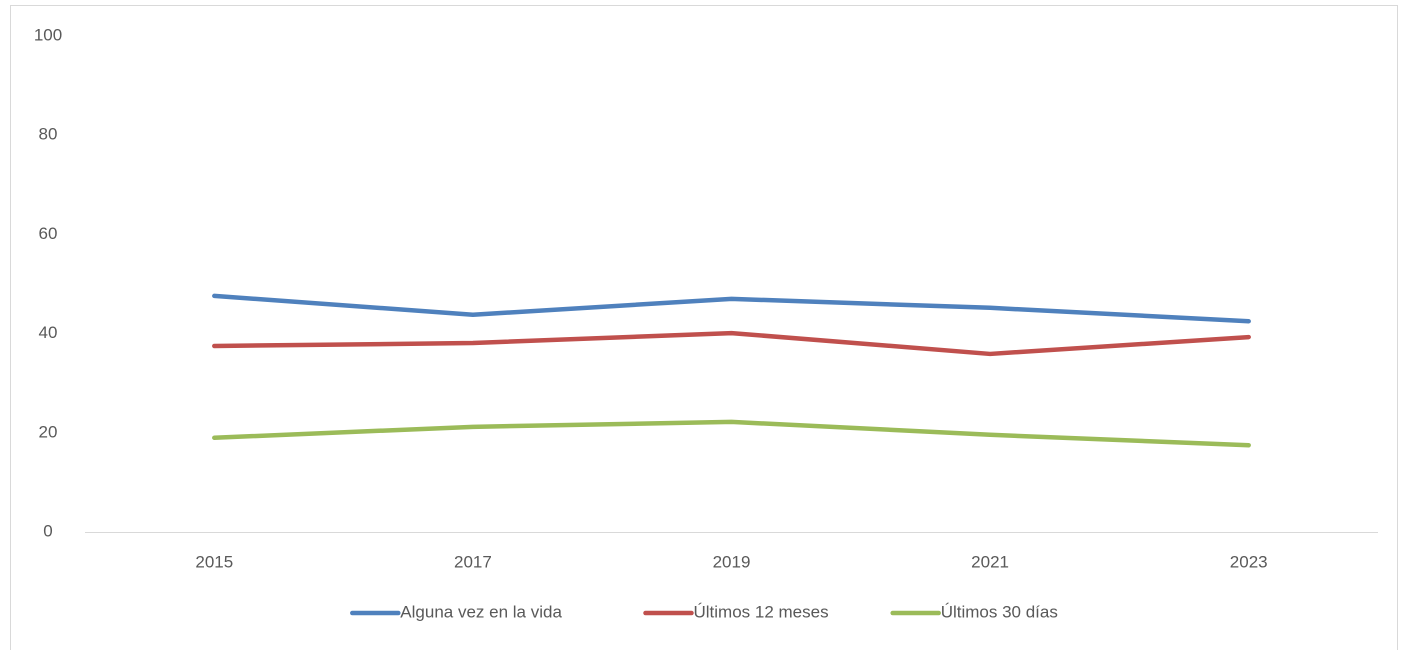 This screenshot has width=1408, height=650. I want to click on y-tick-label: 0, so click(47, 530).